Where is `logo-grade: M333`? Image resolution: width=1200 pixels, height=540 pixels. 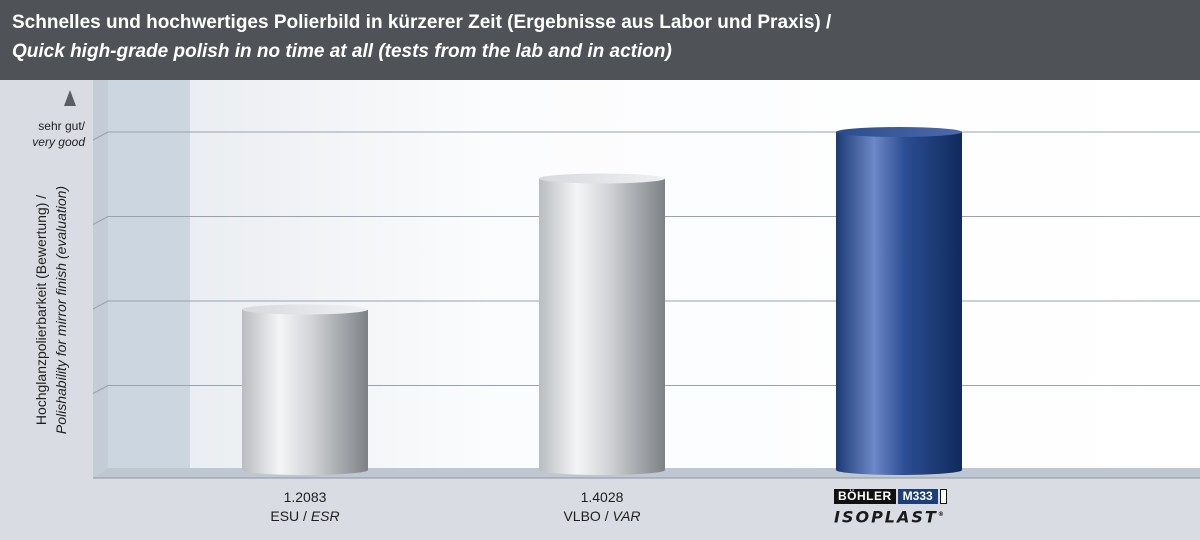 logo-grade: M333 is located at coordinates (917, 496).